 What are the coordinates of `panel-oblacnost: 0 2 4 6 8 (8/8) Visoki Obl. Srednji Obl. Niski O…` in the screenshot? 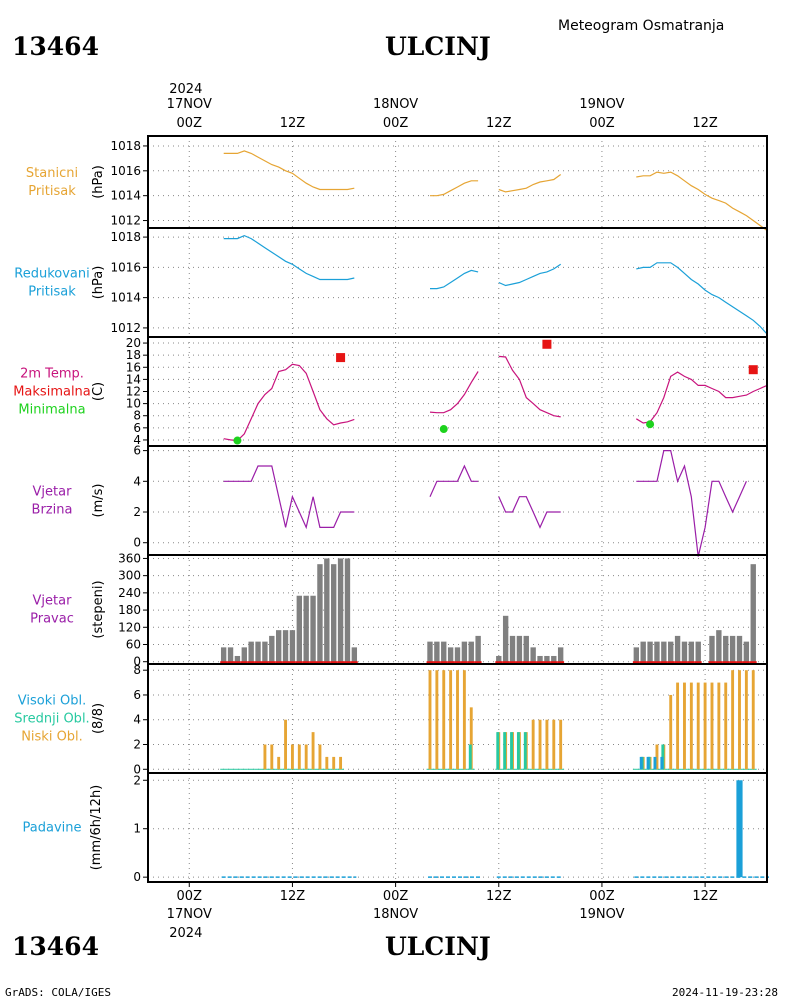 It's located at (391, 719).